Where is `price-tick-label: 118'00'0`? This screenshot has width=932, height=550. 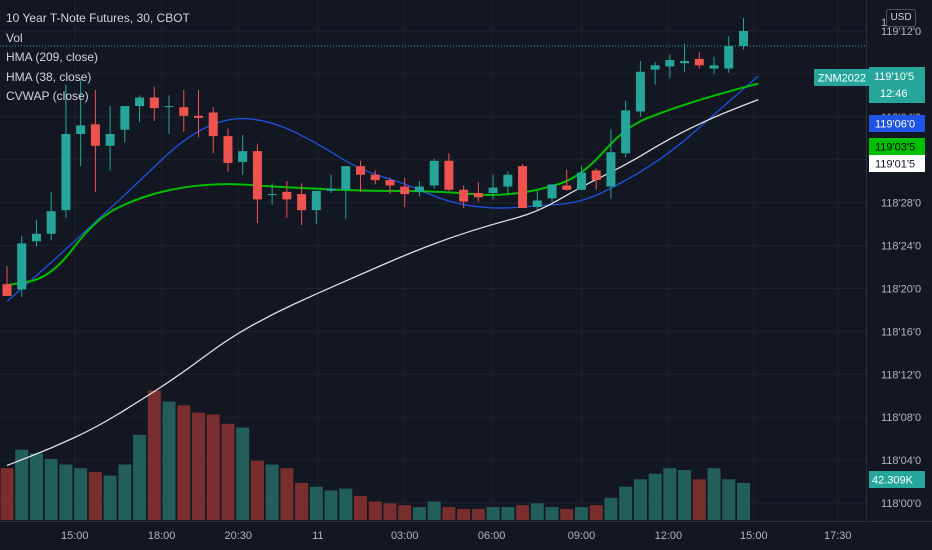 price-tick-label: 118'00'0 is located at coordinates (901, 504).